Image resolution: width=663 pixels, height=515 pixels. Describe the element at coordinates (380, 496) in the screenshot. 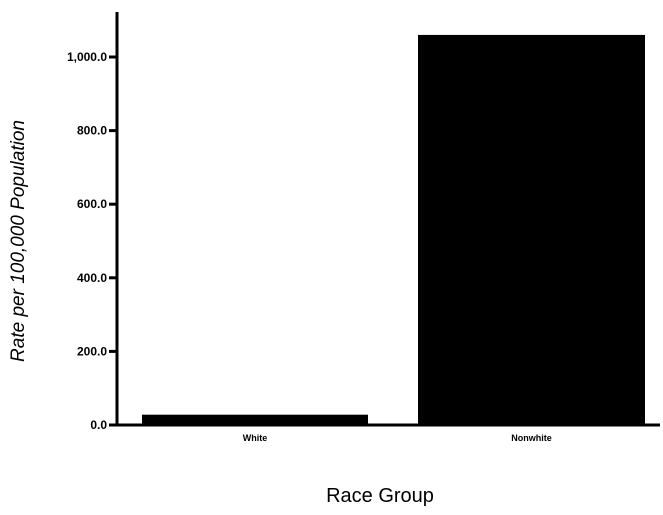

I see `x-axis-title: Race Group` at that location.